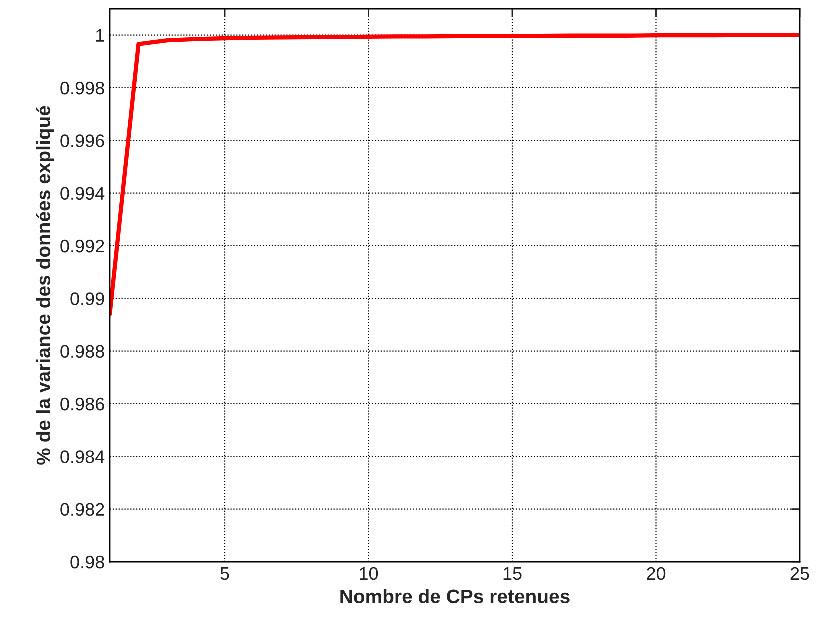 This screenshot has width=829, height=617. What do you see at coordinates (800, 573) in the screenshot?
I see `x-tick-label: 25` at bounding box center [800, 573].